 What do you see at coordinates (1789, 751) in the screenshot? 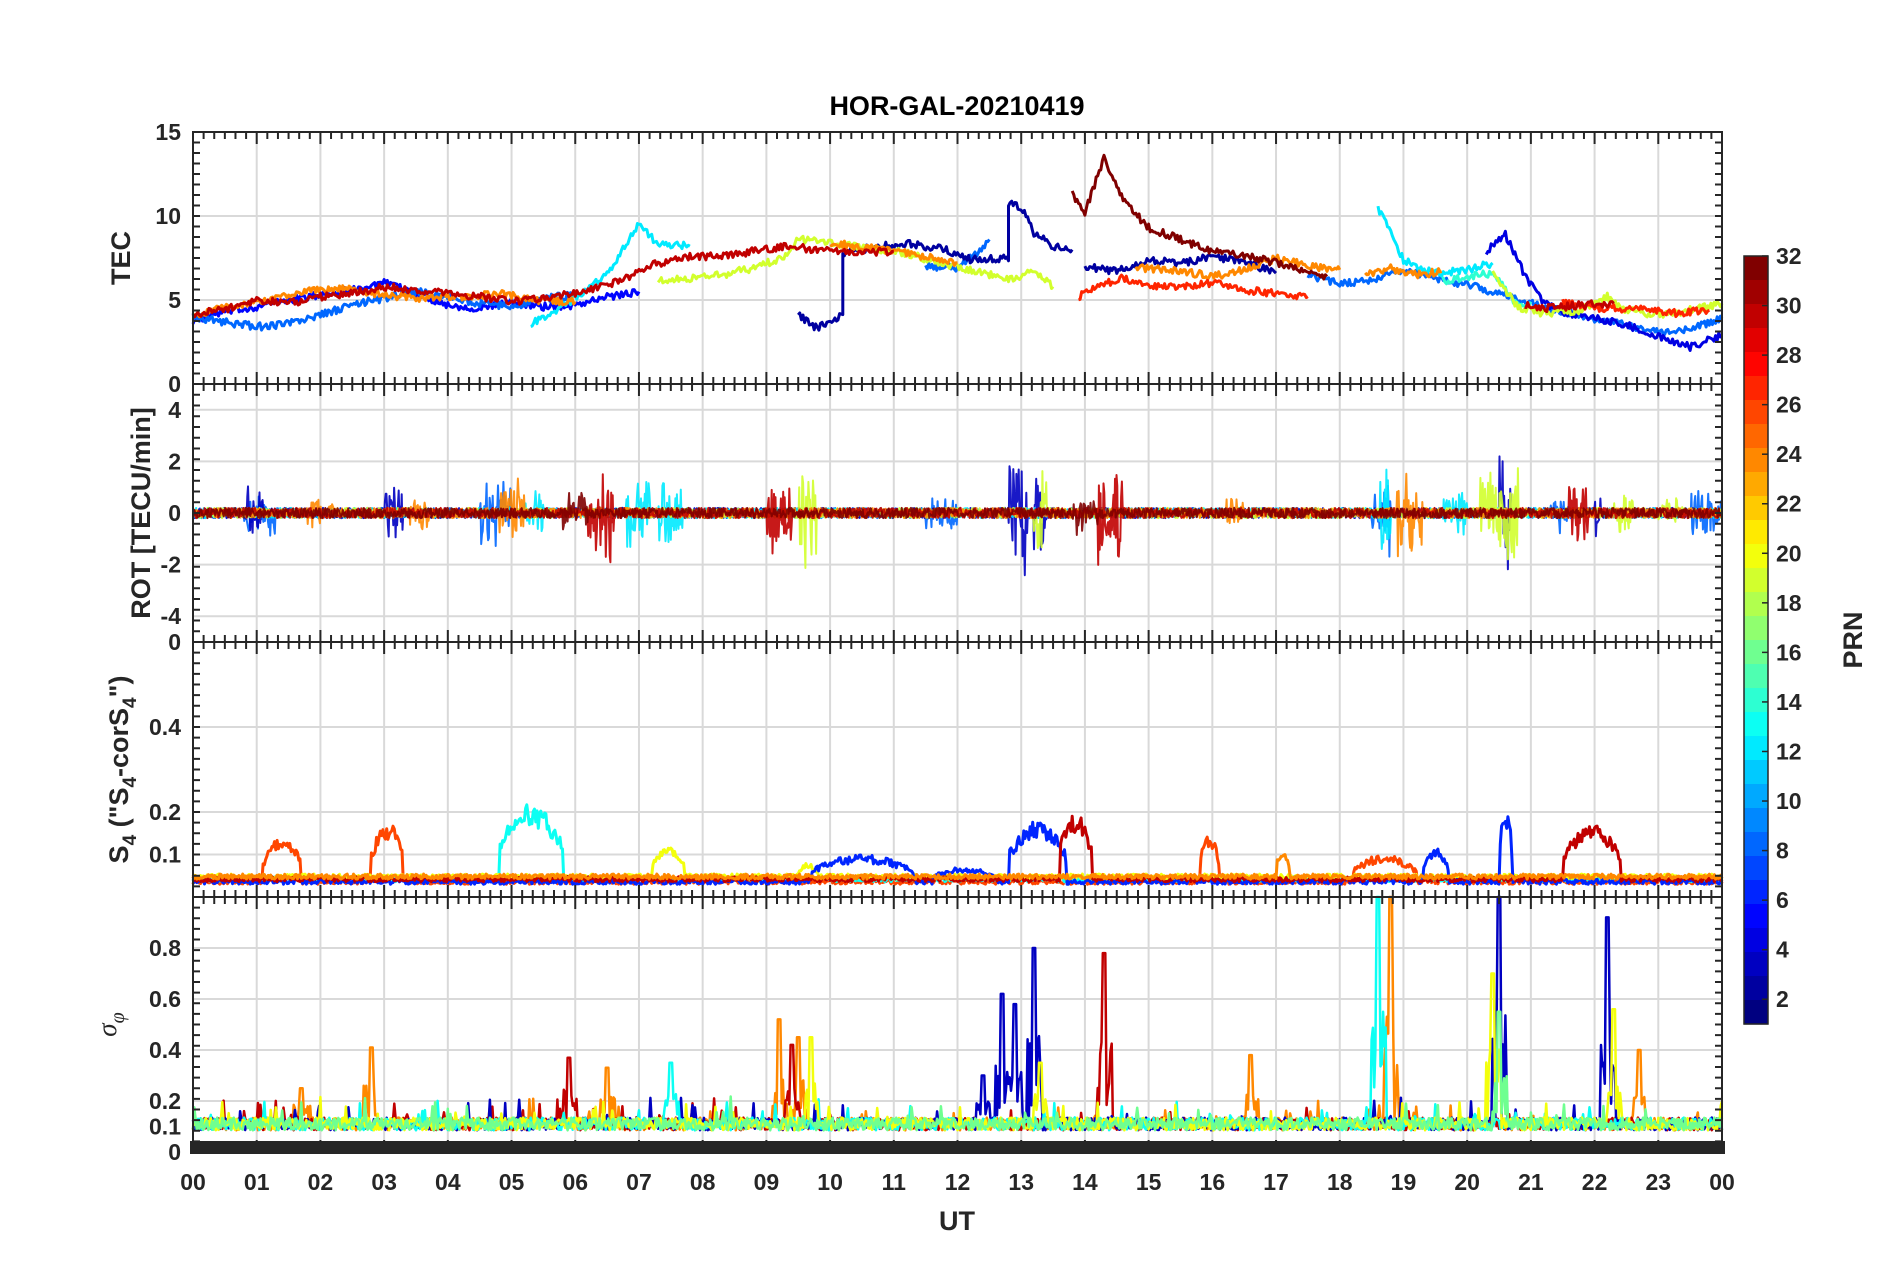
I see `colorbar-tick-label: 12` at bounding box center [1789, 751].